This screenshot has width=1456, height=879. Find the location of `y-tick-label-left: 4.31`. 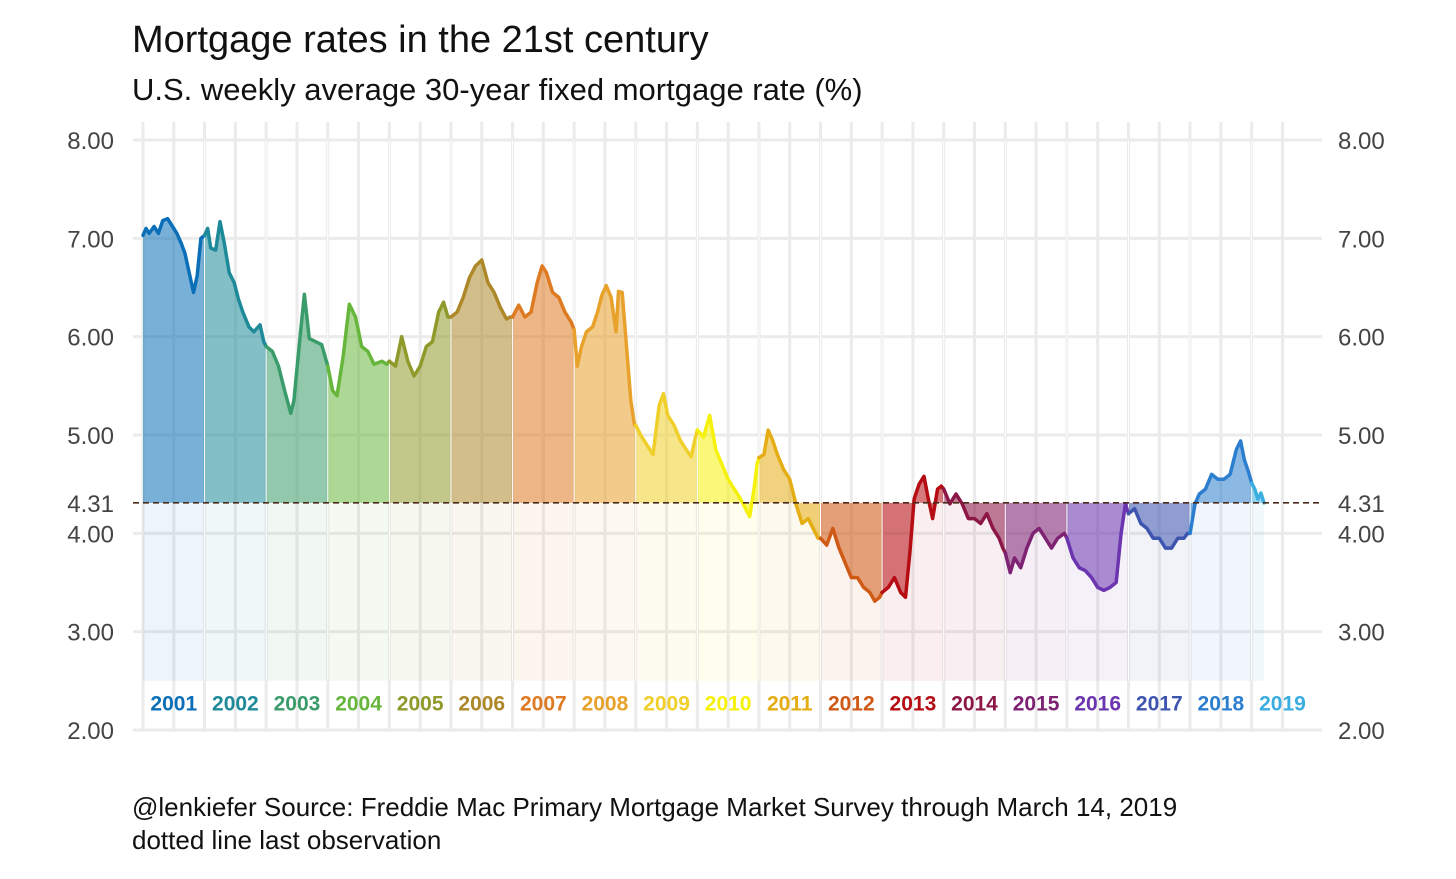

y-tick-label-left: 4.31 is located at coordinates (90, 504).